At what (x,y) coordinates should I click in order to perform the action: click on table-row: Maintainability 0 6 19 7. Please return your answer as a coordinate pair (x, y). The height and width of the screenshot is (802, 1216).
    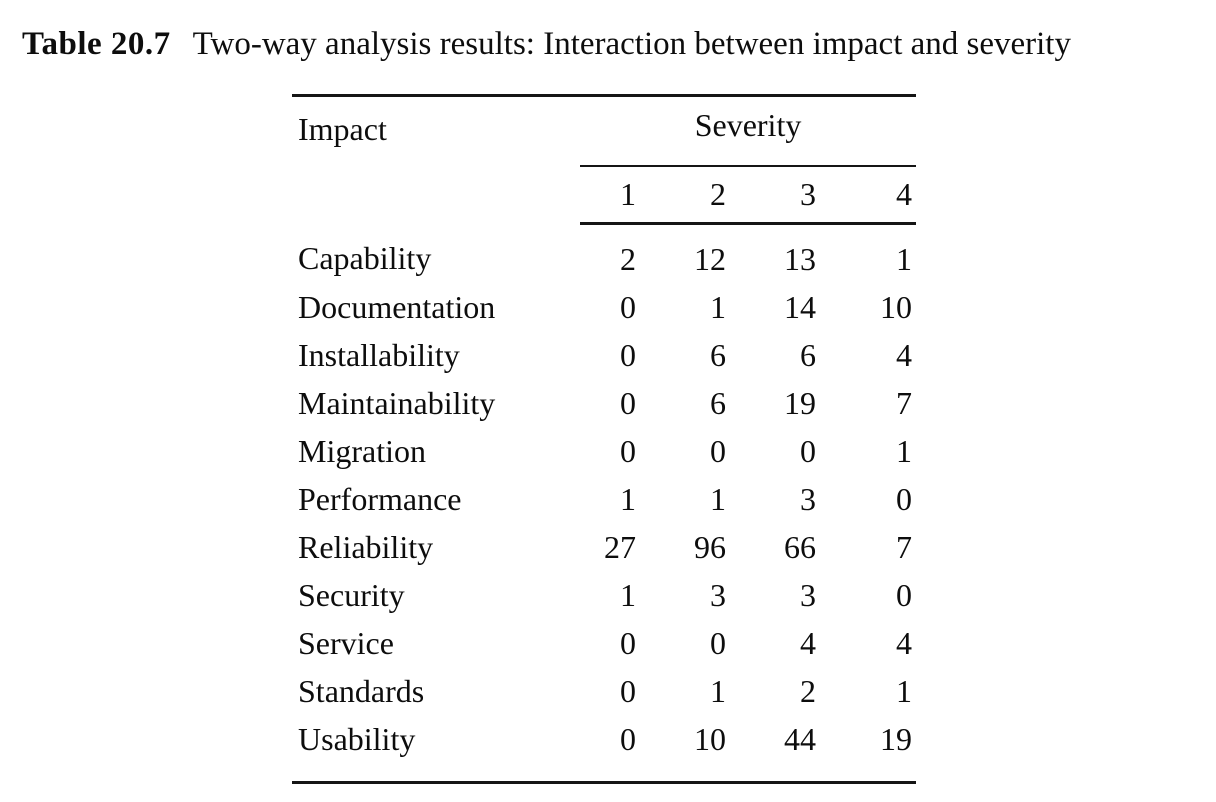
    Looking at the image, I should click on (604, 403).